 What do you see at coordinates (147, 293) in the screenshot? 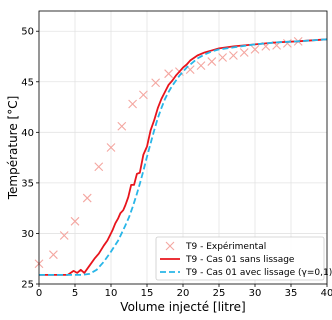
I see `x-tick-label: 15` at bounding box center [147, 293].